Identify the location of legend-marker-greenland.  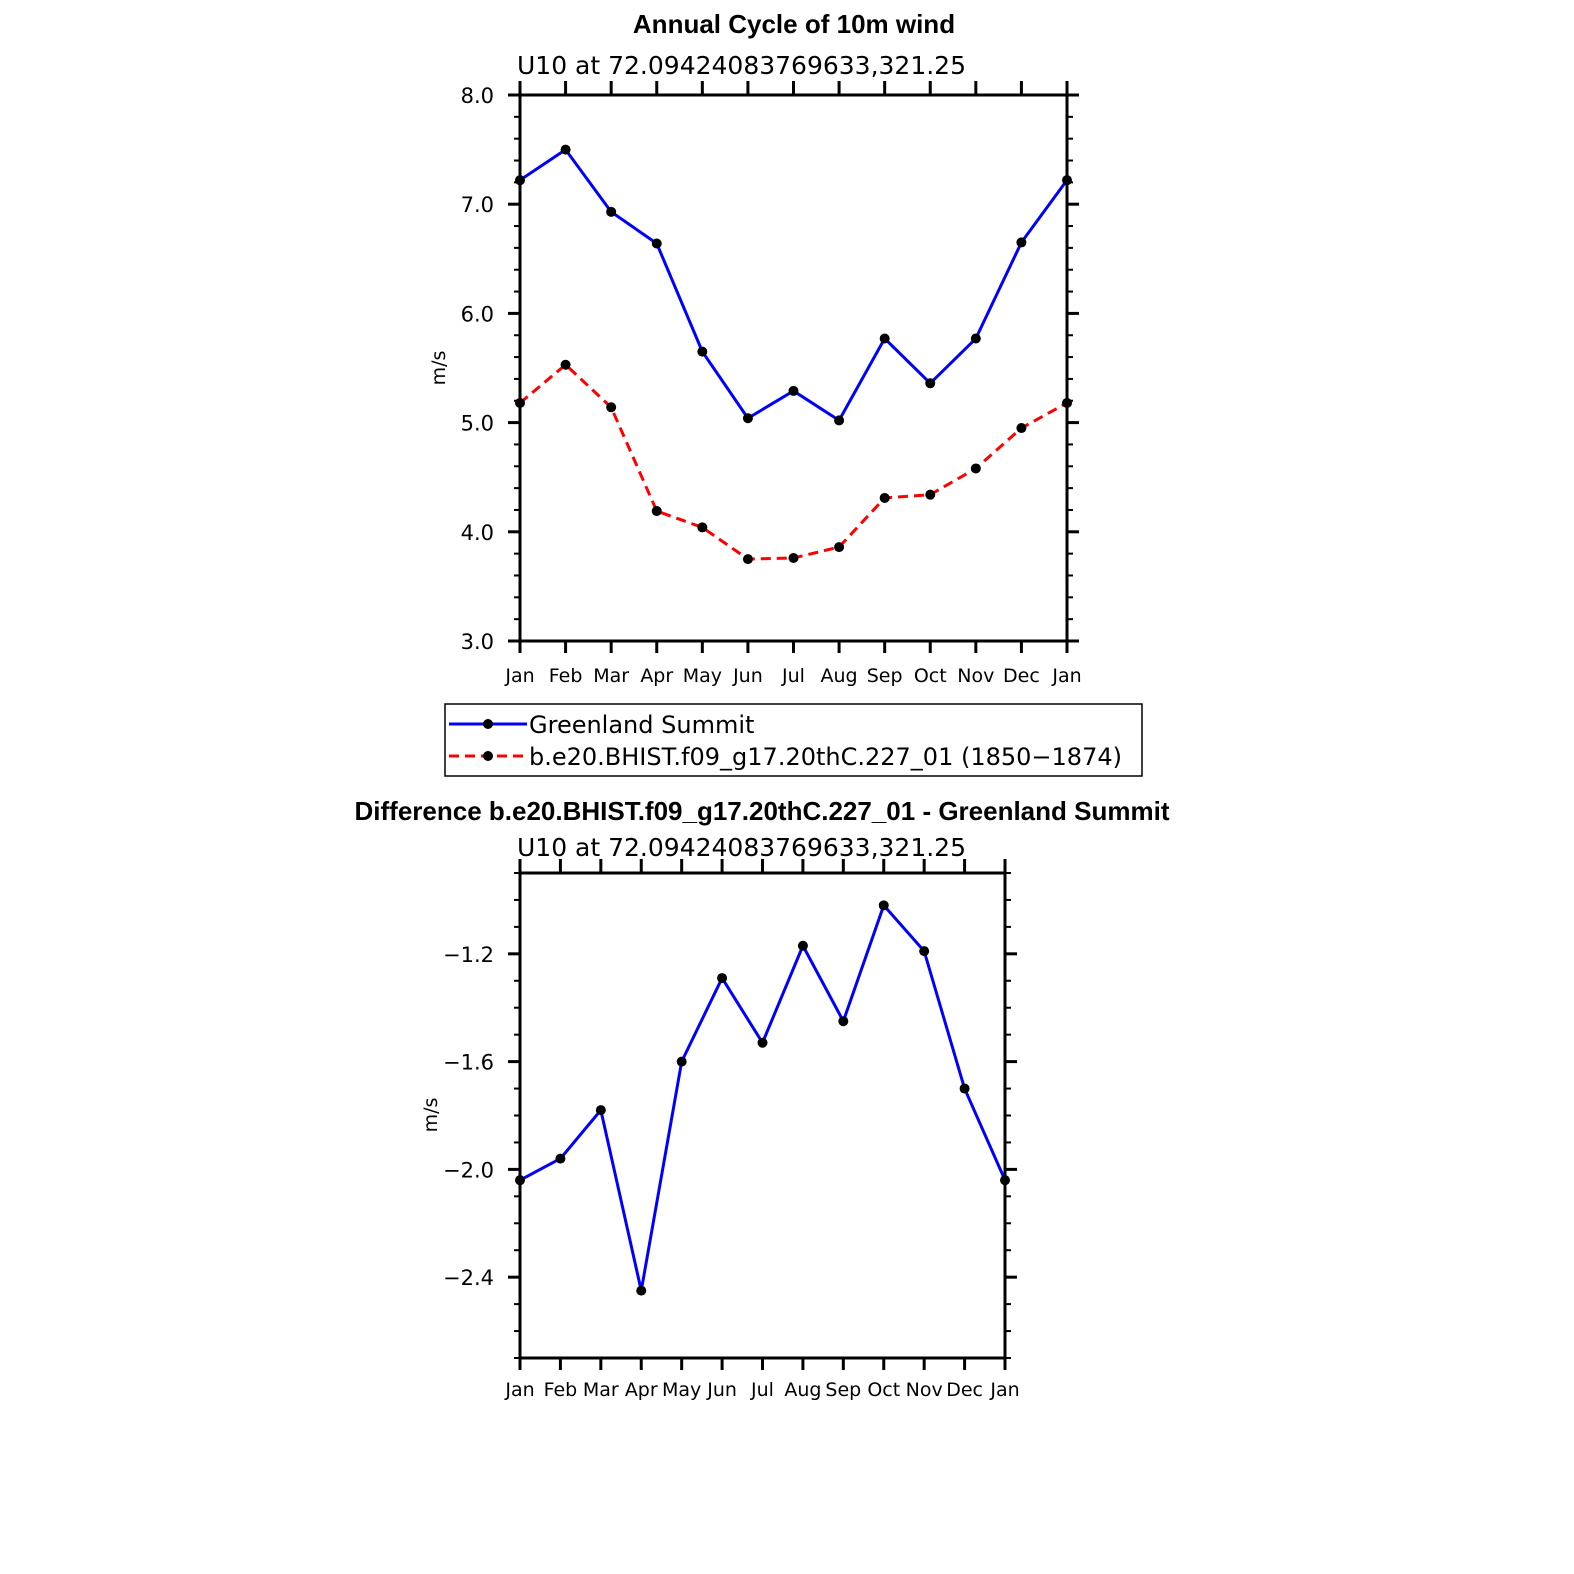
(488, 724).